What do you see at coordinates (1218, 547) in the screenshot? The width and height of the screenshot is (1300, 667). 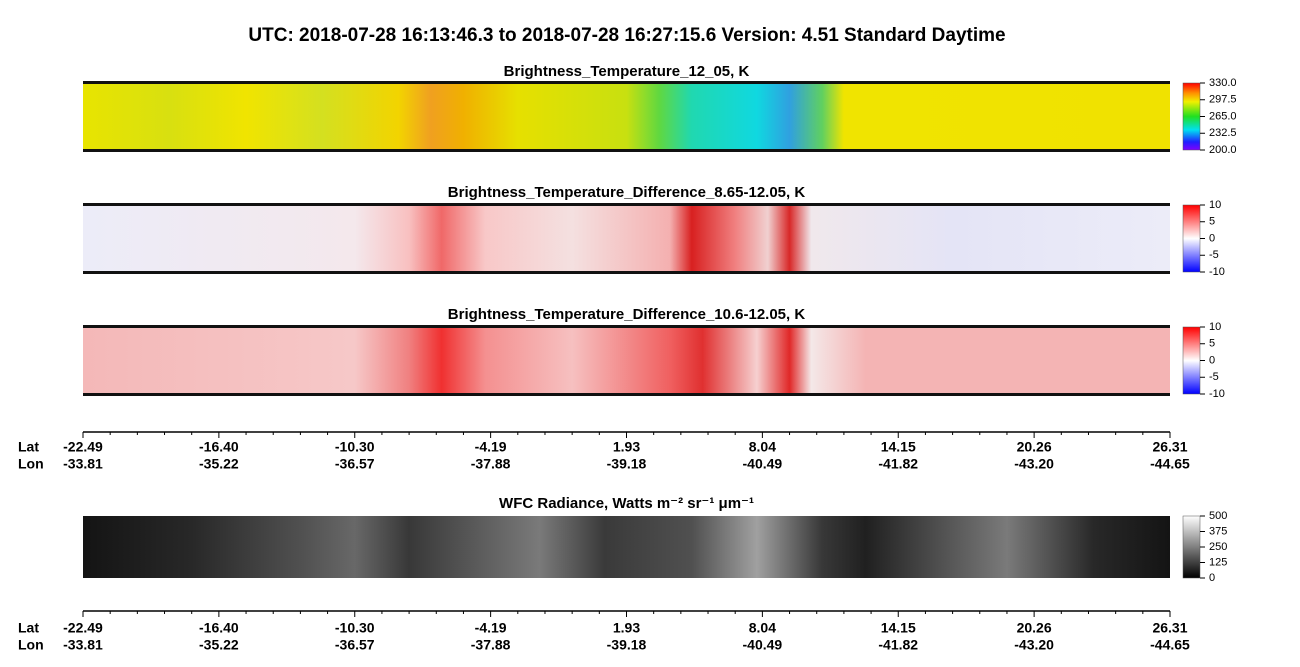 I see `colorbar-tick-label: 250` at bounding box center [1218, 547].